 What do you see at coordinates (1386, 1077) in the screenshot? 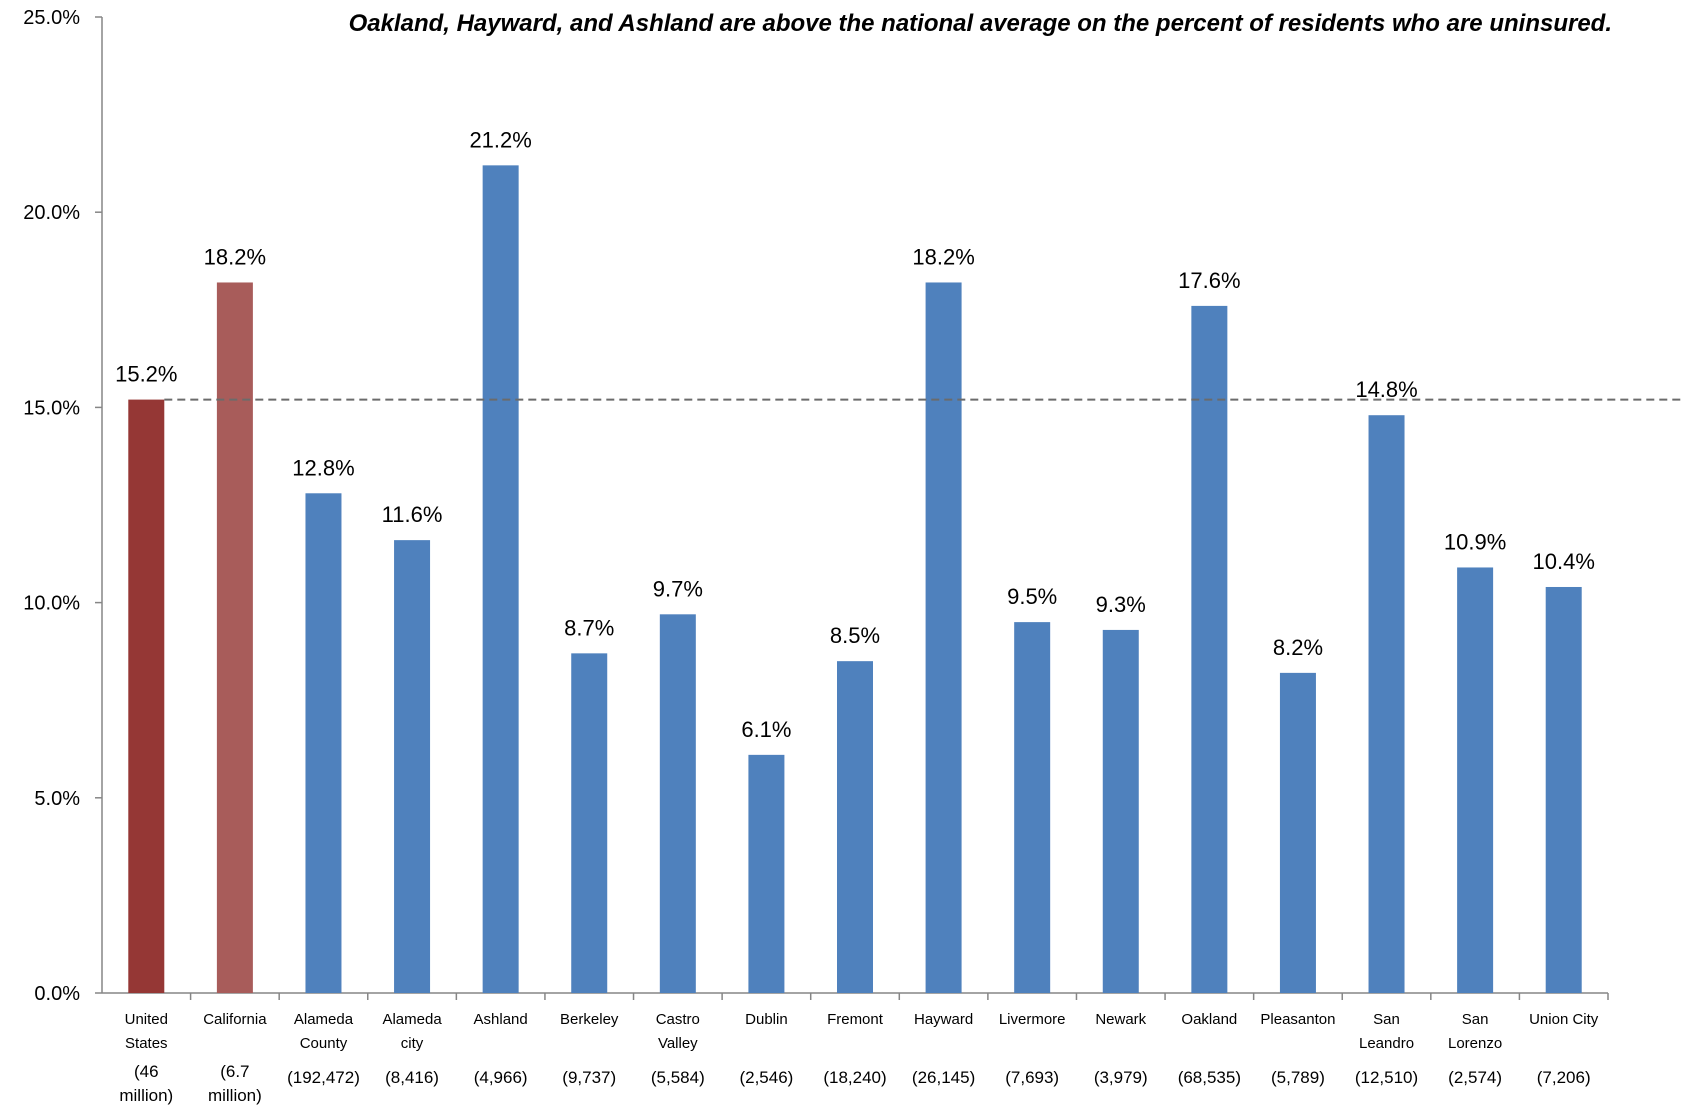
I see `population-label: (12,510)` at bounding box center [1386, 1077].